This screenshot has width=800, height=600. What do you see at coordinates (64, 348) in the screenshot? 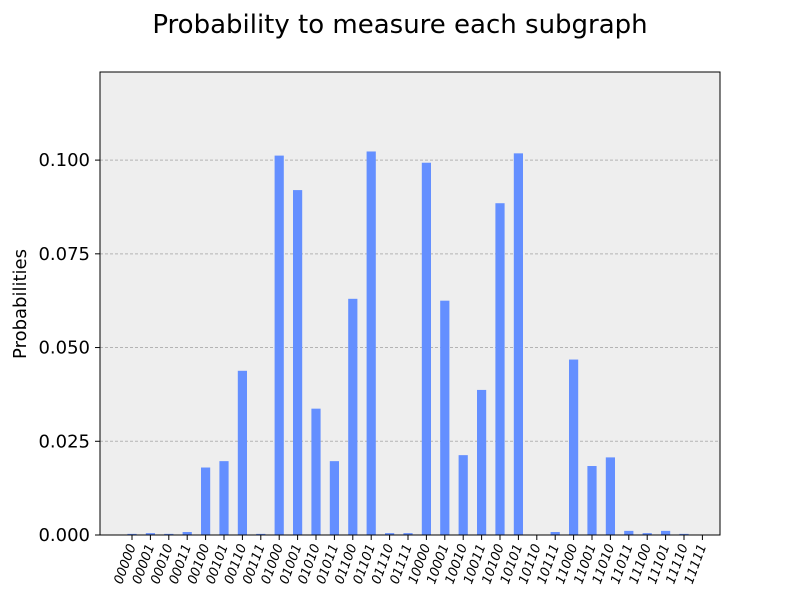
I see `y-tick-label: 0.050` at bounding box center [64, 348].